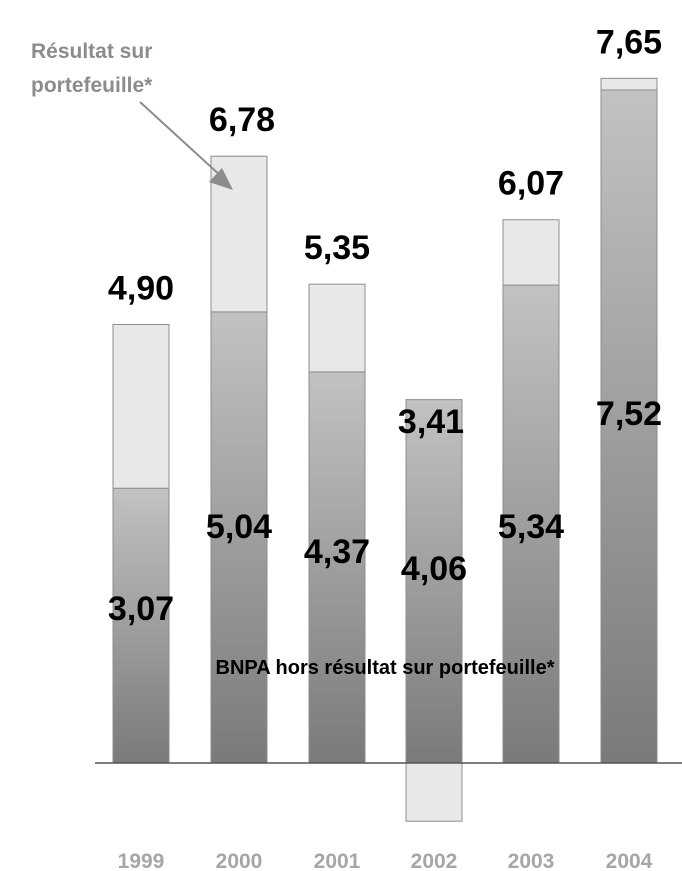 This screenshot has width=682, height=871. Describe the element at coordinates (141, 609) in the screenshot. I see `base-label-1999: 3,07` at that location.